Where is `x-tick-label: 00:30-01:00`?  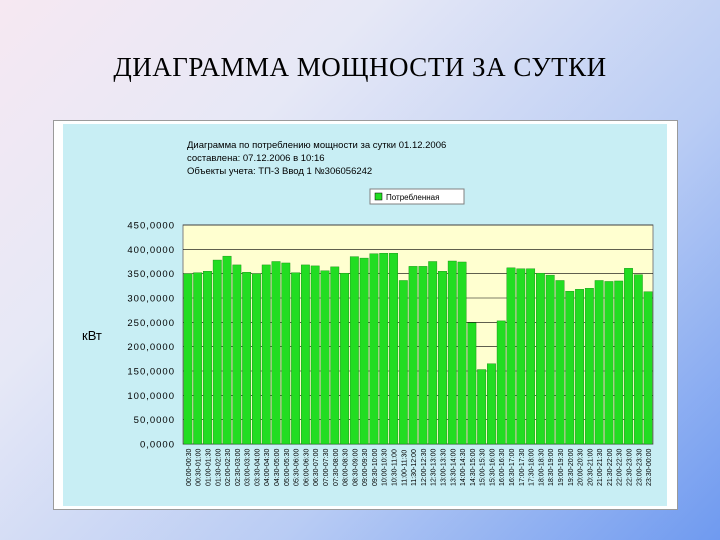
x-tick-label: 00:30-01:00 is located at coordinates (199, 467).